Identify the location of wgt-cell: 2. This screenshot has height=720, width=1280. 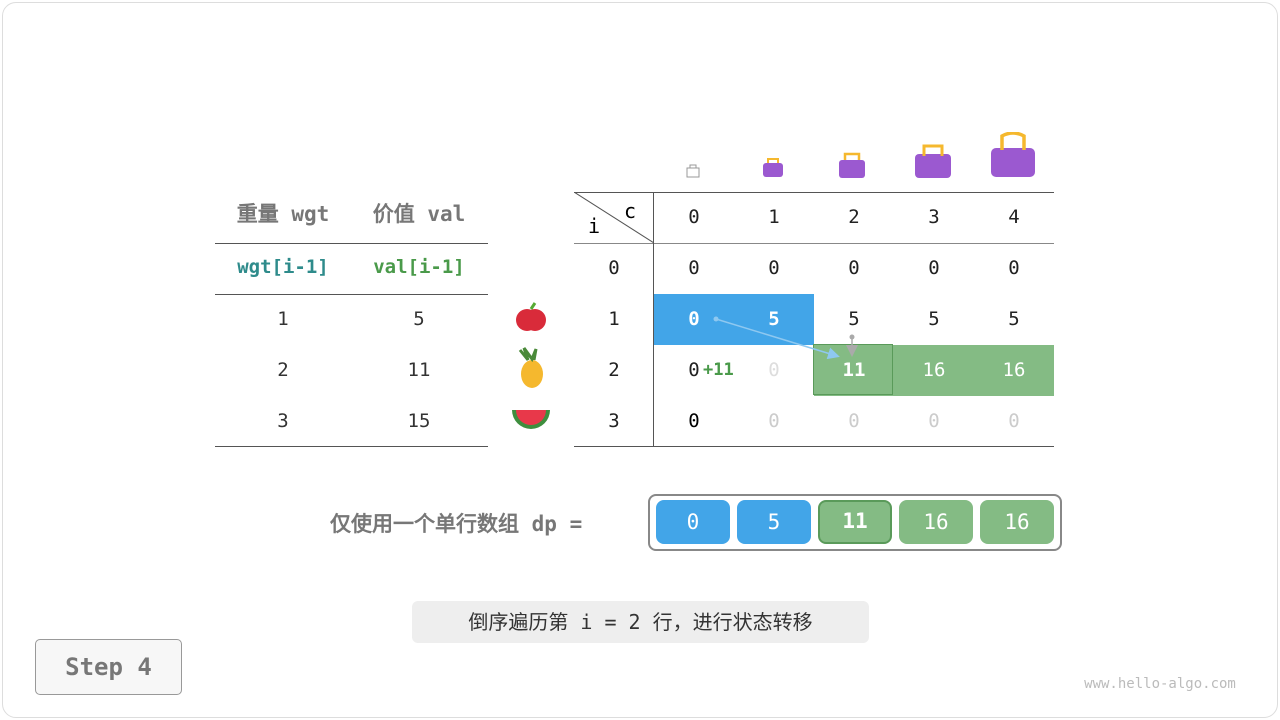
(283, 370).